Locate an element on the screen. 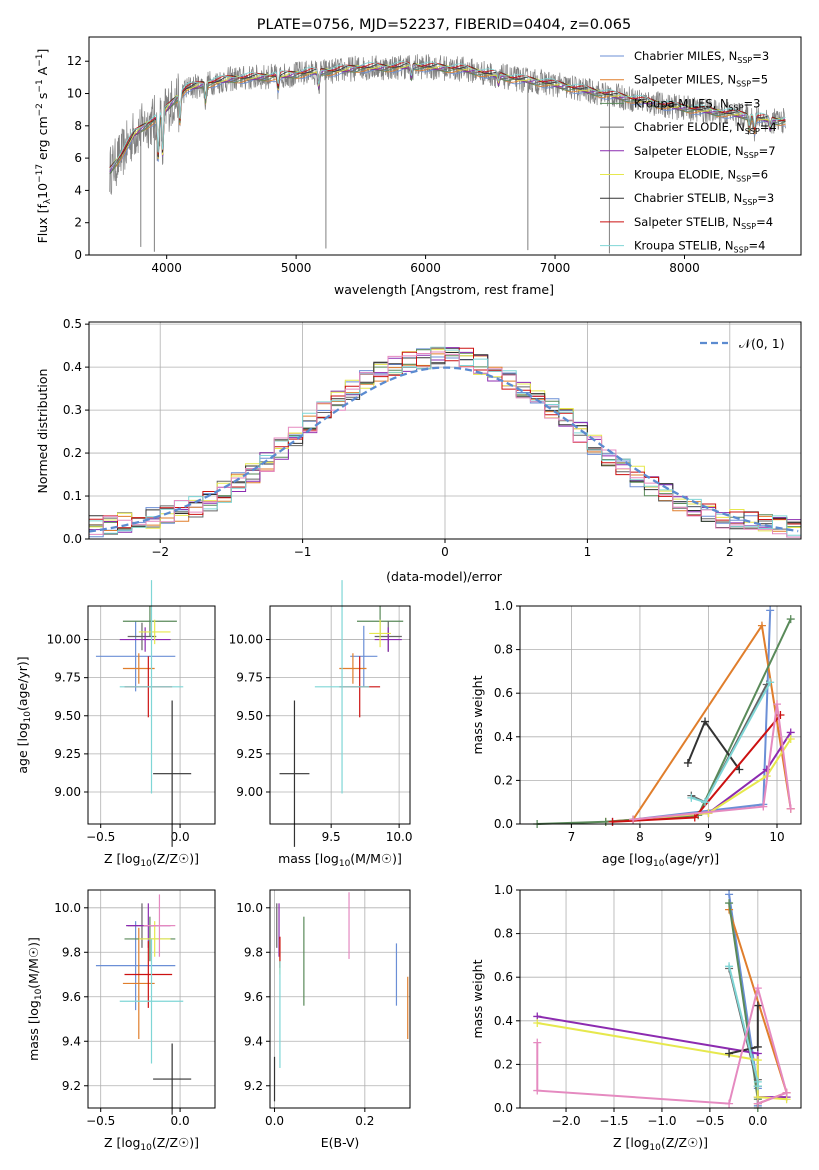  mass-vs-z-xlabel: Z [log10(Z/Z☉)] is located at coordinates (151, 1144).